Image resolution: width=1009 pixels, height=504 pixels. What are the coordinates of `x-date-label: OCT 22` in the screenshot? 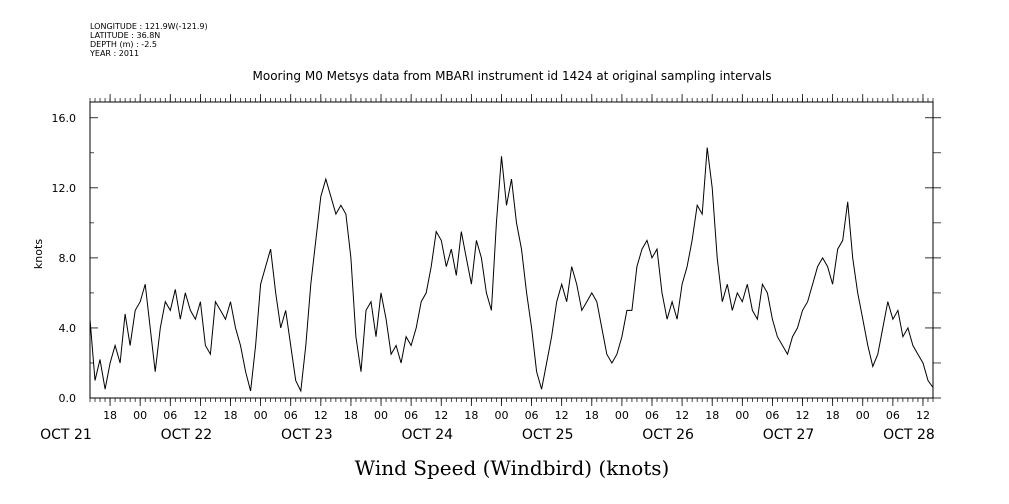 It's located at (187, 435).